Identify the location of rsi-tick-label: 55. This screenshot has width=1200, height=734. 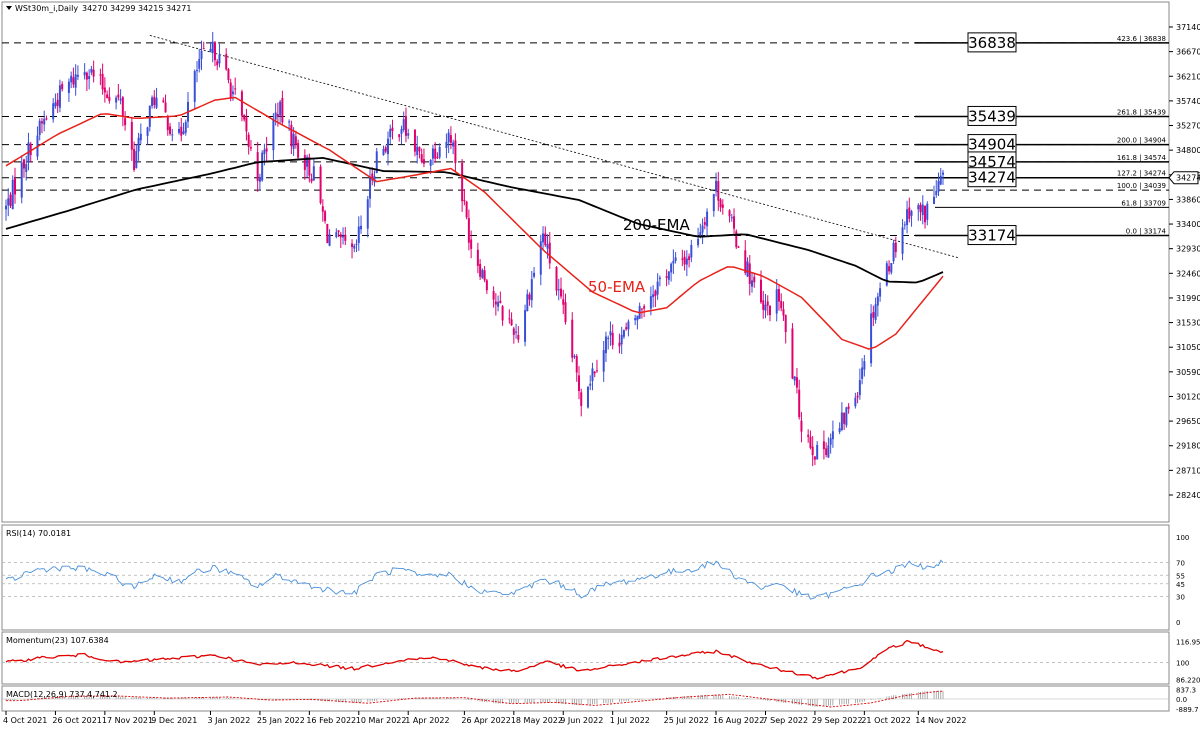
(1180, 576).